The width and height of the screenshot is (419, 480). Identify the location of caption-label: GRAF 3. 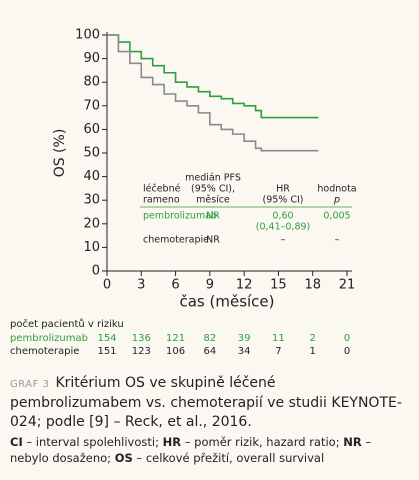
(30, 384).